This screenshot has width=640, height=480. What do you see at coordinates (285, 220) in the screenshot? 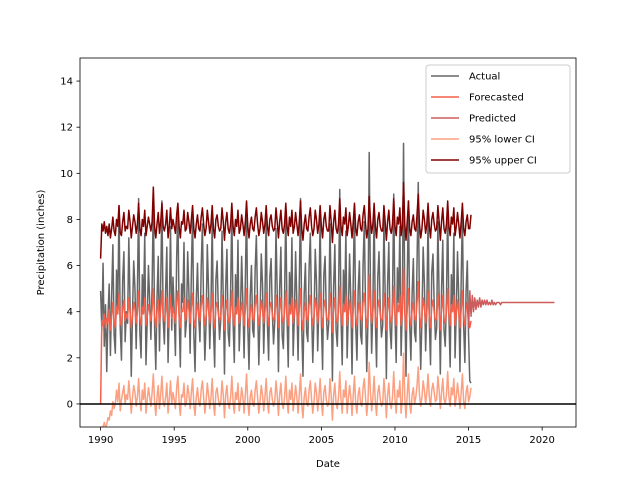
I see `series-line-95-upper-ci` at bounding box center [285, 220].